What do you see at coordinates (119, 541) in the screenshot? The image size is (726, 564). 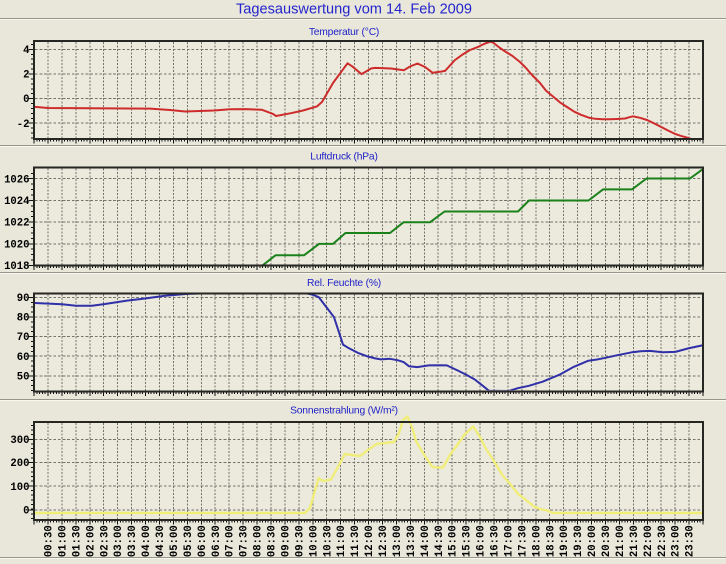 I see `svg-text: 03:00` at bounding box center [119, 541].